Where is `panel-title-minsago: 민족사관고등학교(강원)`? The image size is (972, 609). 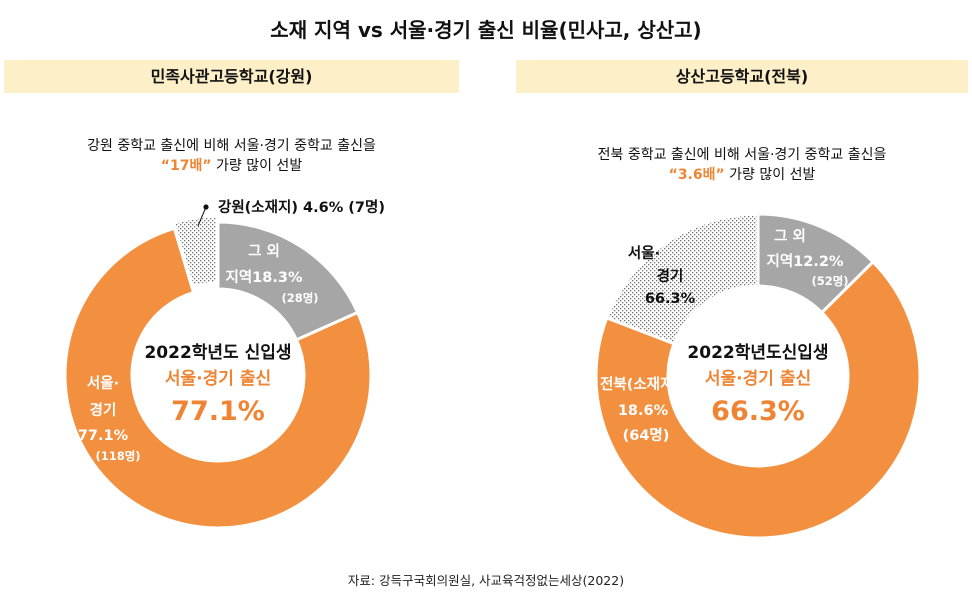
panel-title-minsago: 민족사관고등학교(강원) is located at coordinates (231, 76).